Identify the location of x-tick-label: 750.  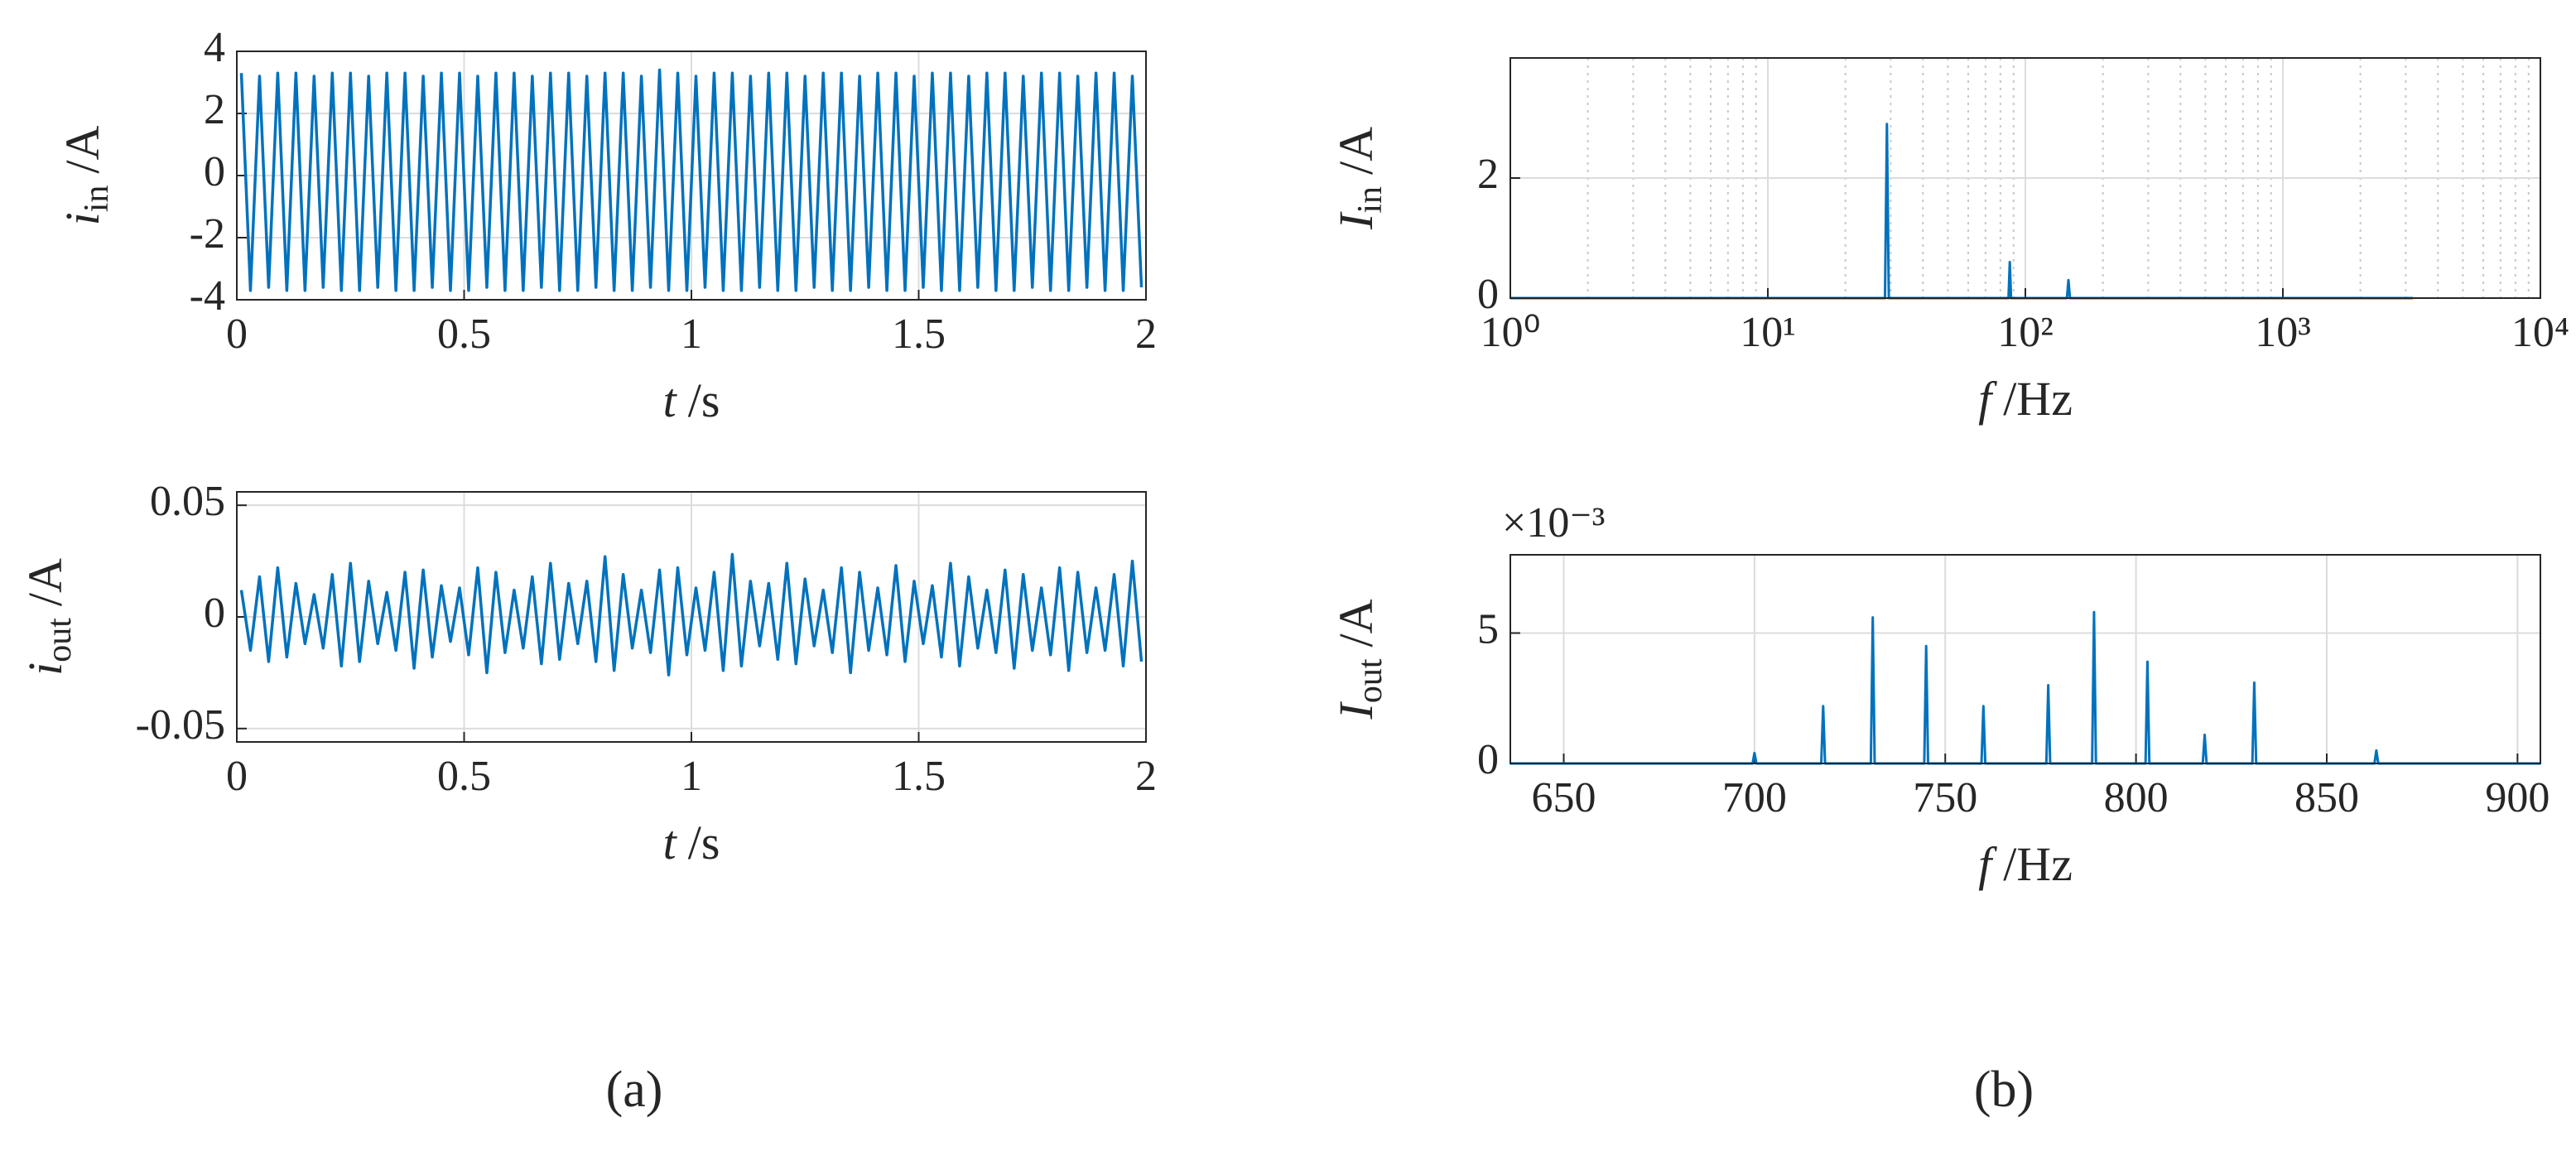
(1945, 797).